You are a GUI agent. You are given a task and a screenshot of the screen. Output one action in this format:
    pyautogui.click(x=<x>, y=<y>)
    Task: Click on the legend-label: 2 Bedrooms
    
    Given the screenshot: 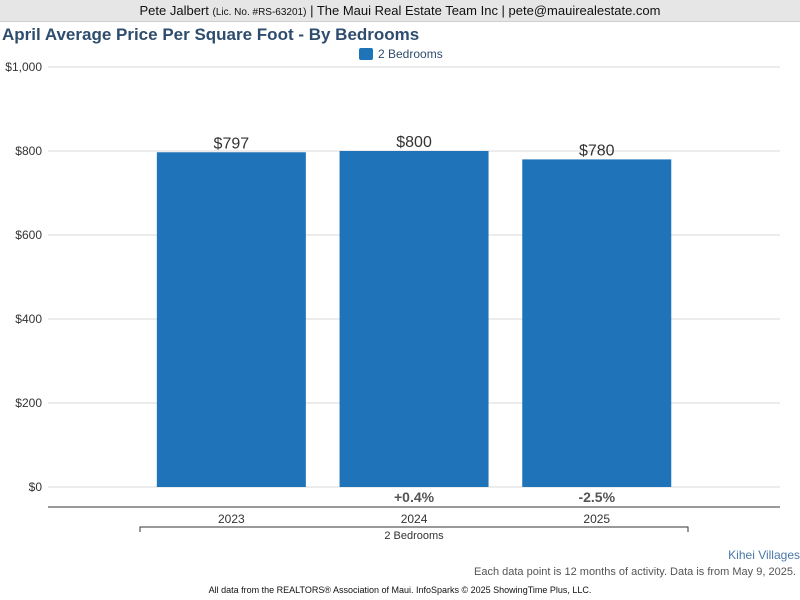 What is the action you would take?
    pyautogui.click(x=410, y=54)
    